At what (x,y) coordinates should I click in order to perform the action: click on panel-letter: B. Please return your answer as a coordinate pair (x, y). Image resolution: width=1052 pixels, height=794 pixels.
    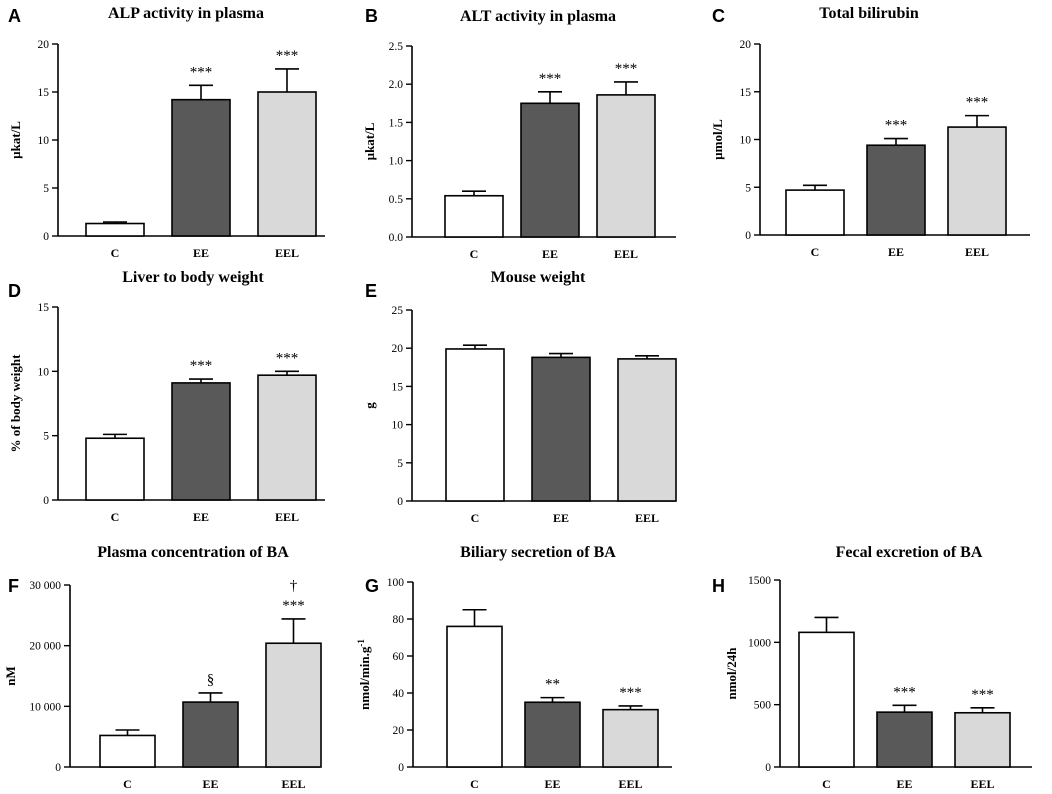
    Looking at the image, I should click on (371, 16).